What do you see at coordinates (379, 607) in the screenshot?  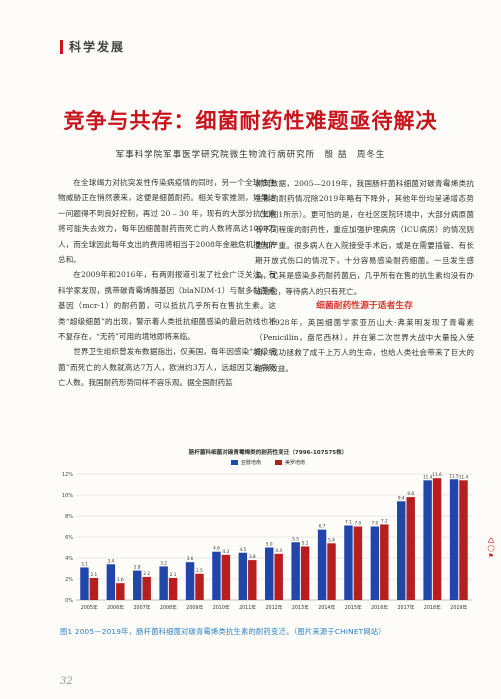 I see `x-tick-label: 2016年` at bounding box center [379, 607].